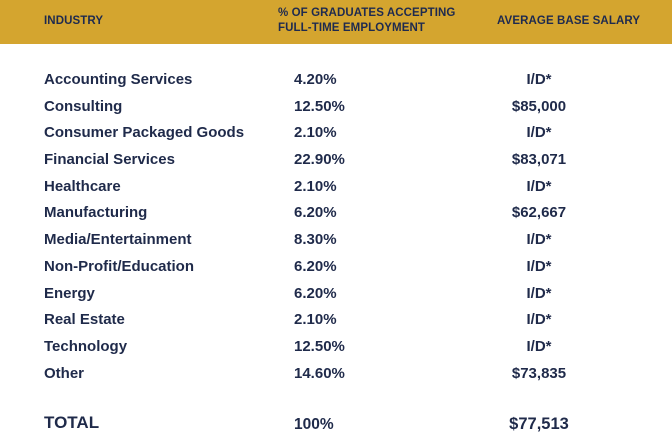  Describe the element at coordinates (118, 240) in the screenshot. I see `industry-cell: Media/Entertainment` at that location.